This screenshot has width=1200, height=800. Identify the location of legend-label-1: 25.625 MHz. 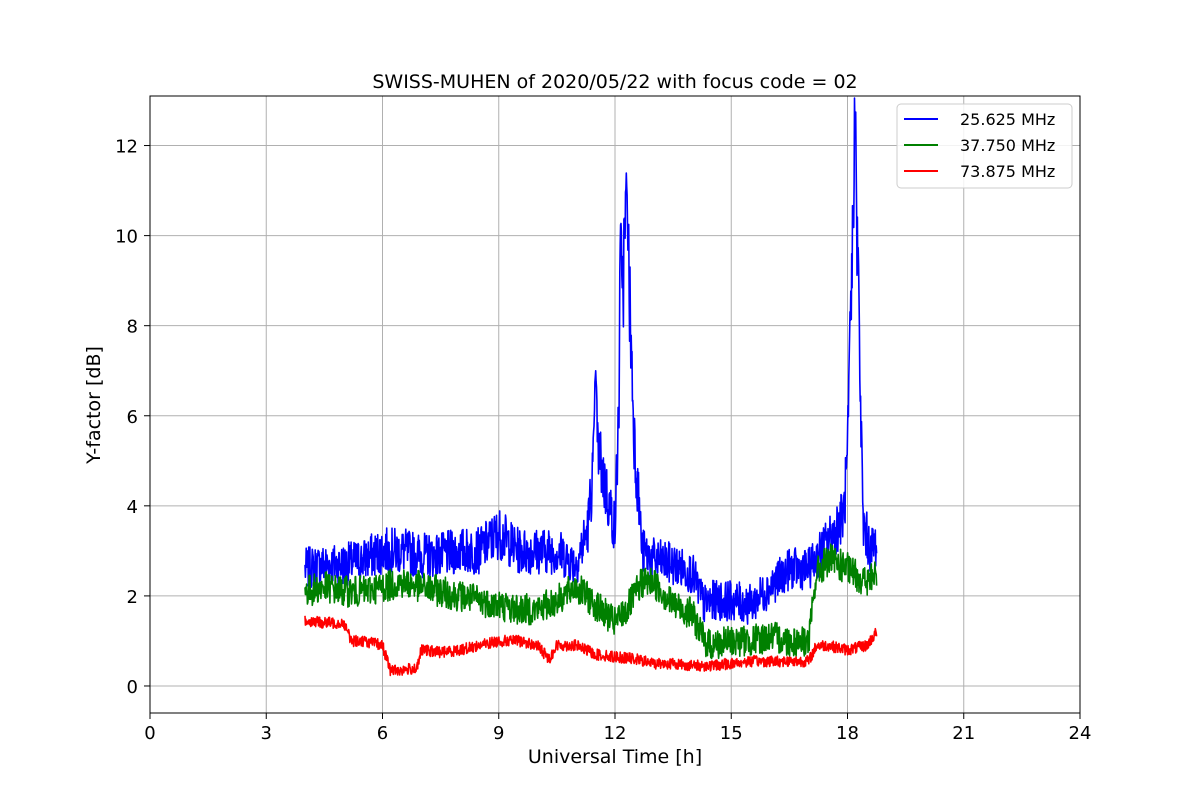
(1007, 119).